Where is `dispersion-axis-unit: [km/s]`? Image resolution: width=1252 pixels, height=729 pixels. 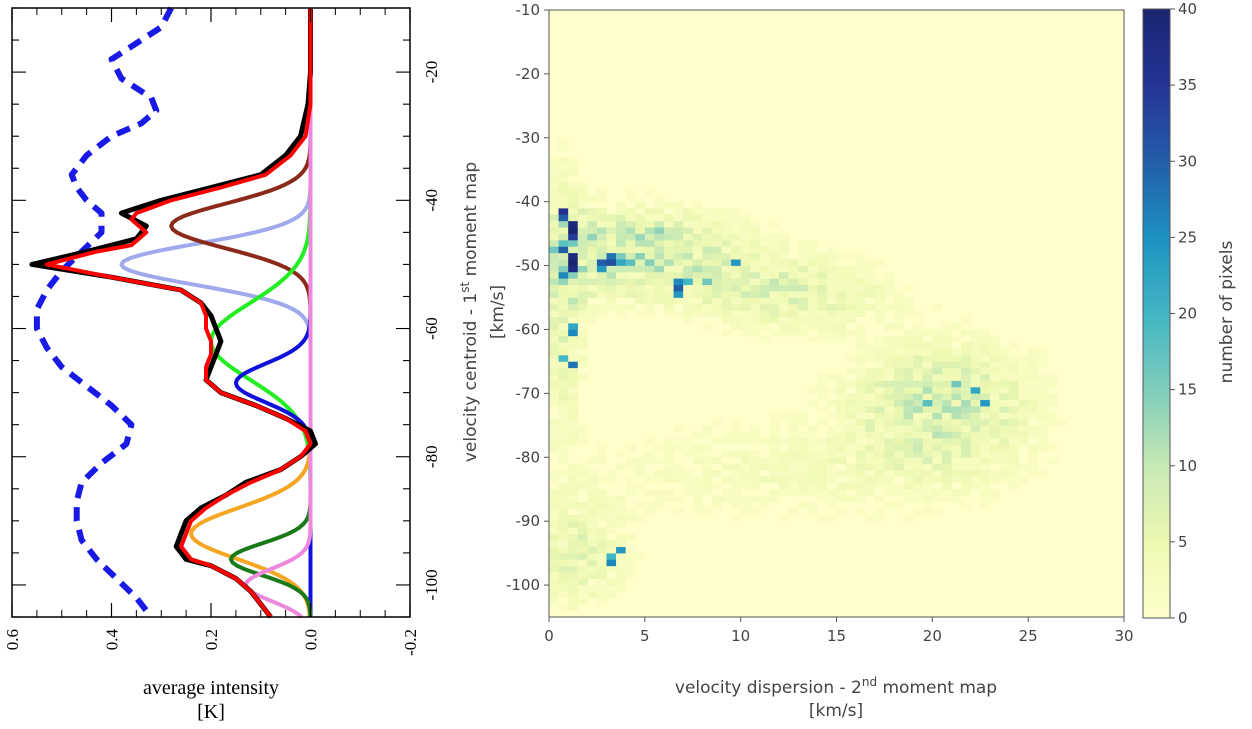
dispersion-axis-unit: [km/s] is located at coordinates (836, 711).